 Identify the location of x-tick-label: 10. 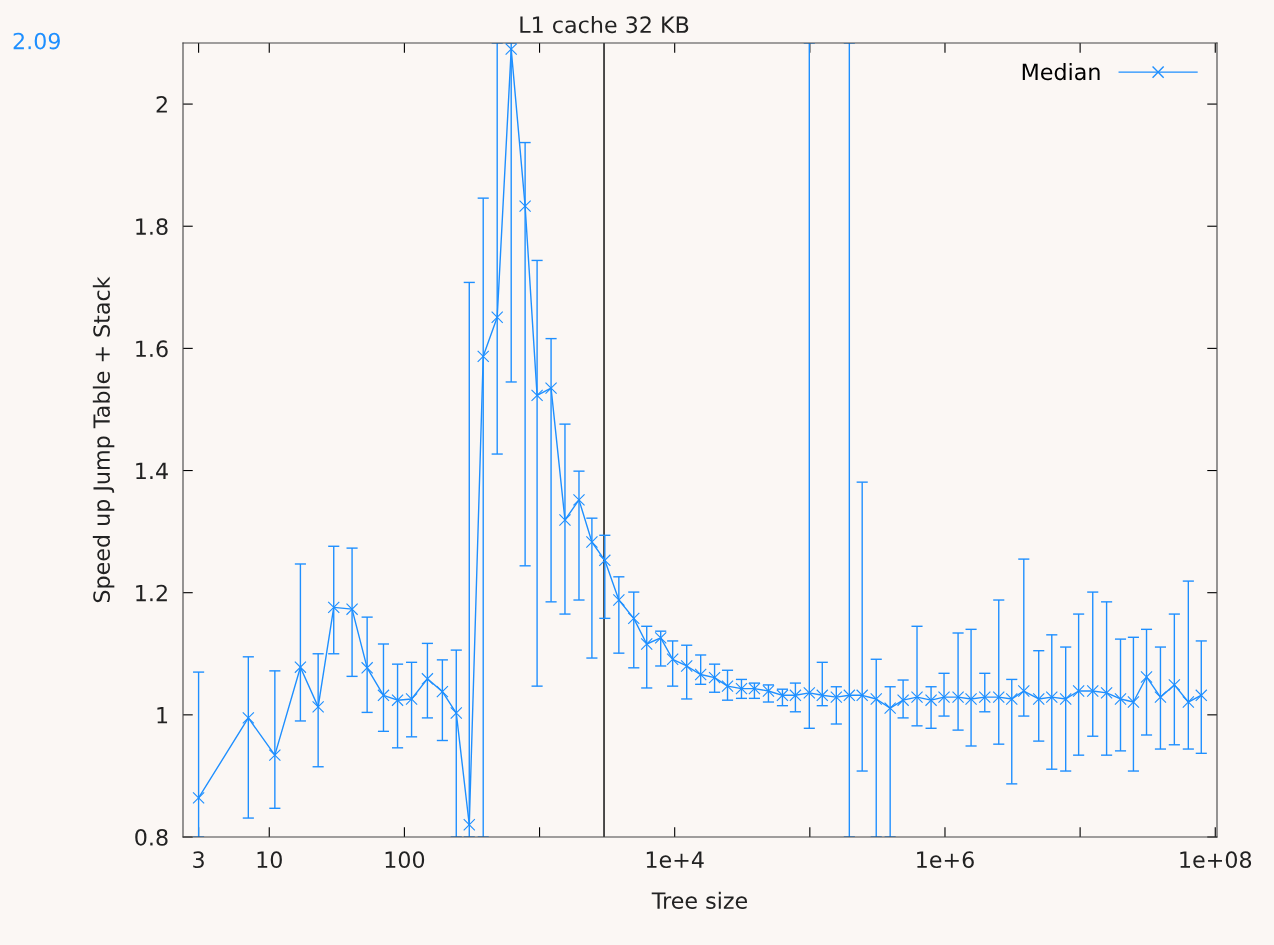
(269, 860).